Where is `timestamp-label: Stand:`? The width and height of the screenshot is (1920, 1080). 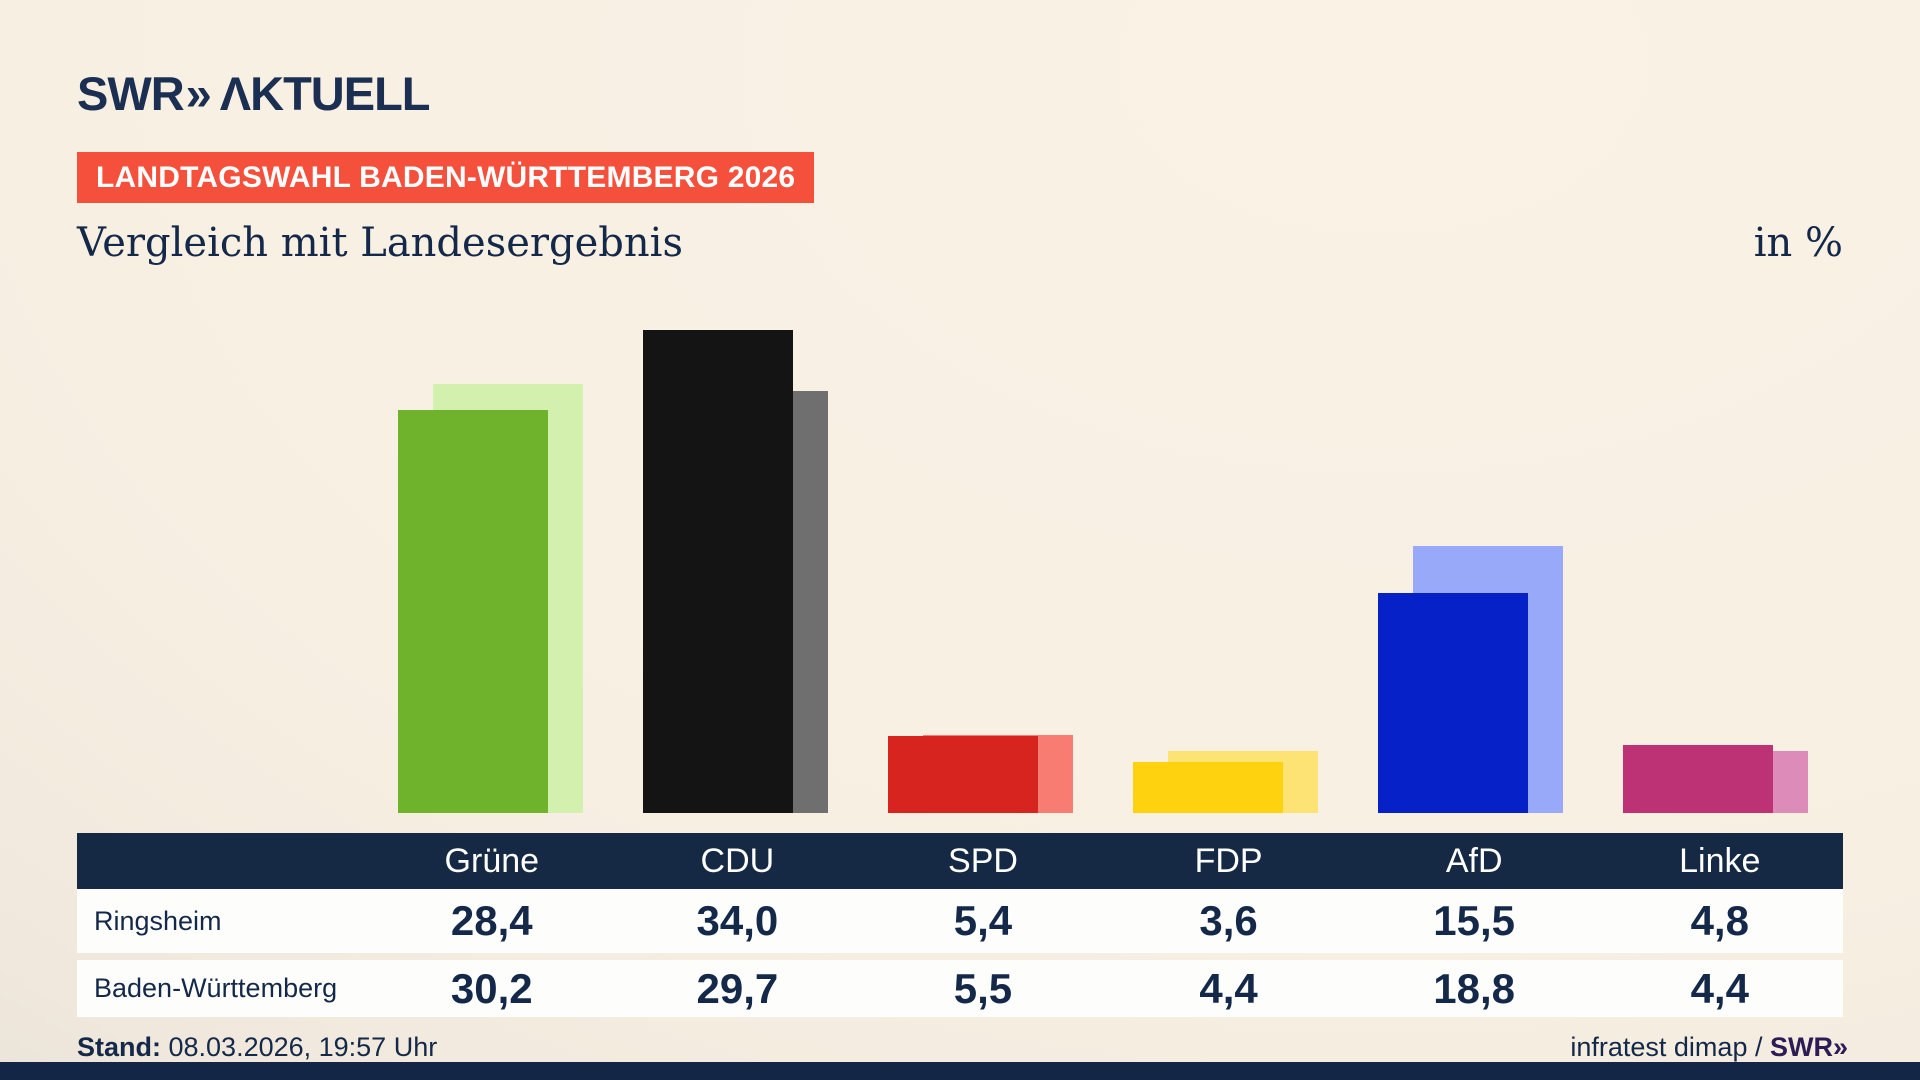
timestamp-label: Stand: is located at coordinates (119, 1047).